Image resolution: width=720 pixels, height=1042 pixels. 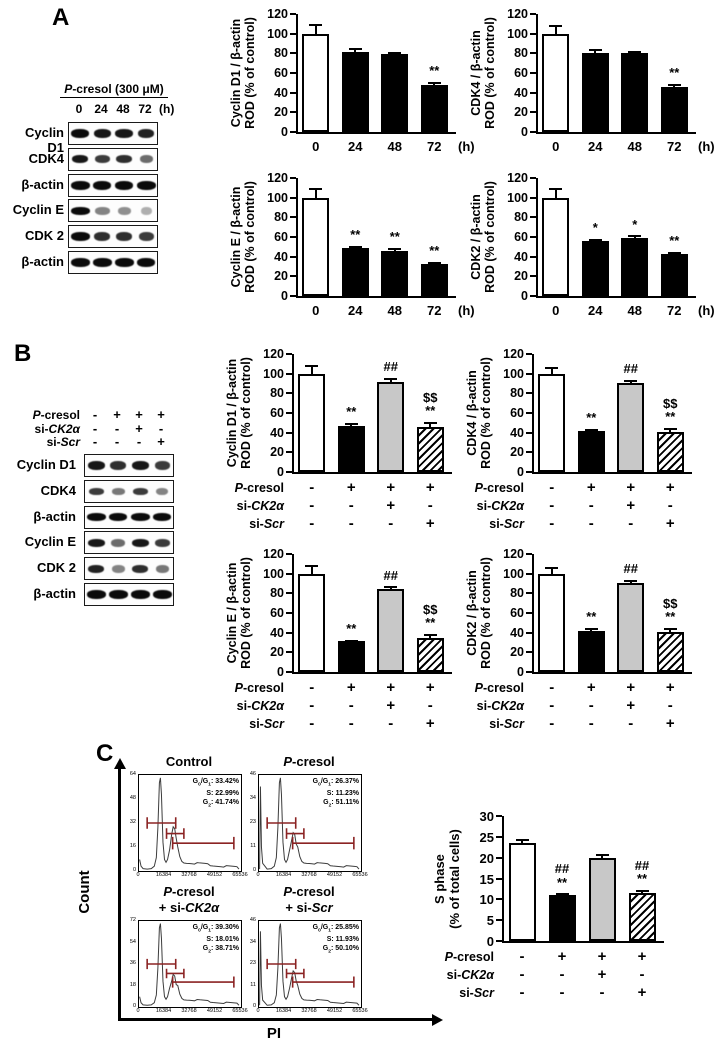 What do you see at coordinates (167, 109) in the screenshot?
I see `blot-time-unit: (h)` at bounding box center [167, 109].